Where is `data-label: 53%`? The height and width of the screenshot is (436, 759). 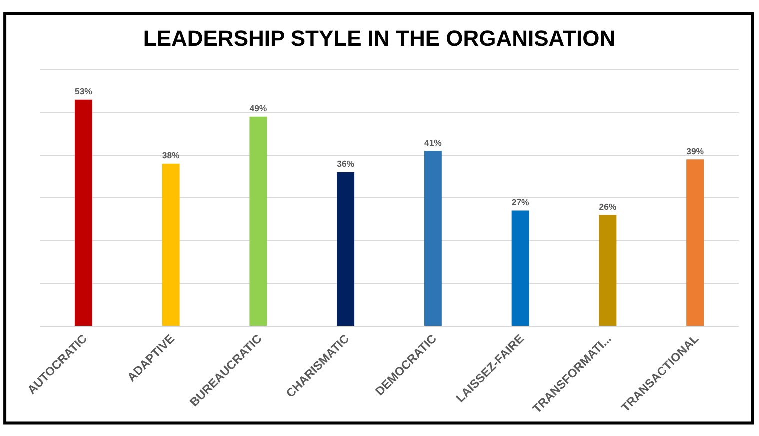 data-label: 53% is located at coordinates (83, 91).